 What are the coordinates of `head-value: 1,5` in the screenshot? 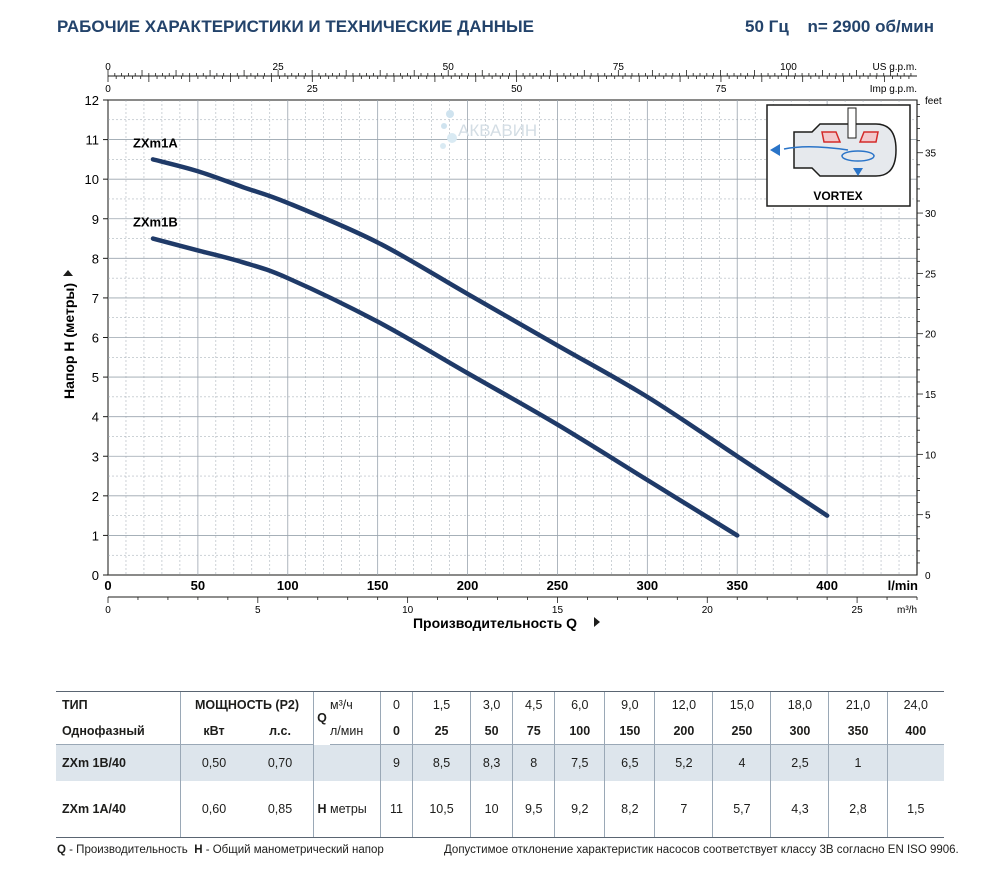 It's located at (915, 809).